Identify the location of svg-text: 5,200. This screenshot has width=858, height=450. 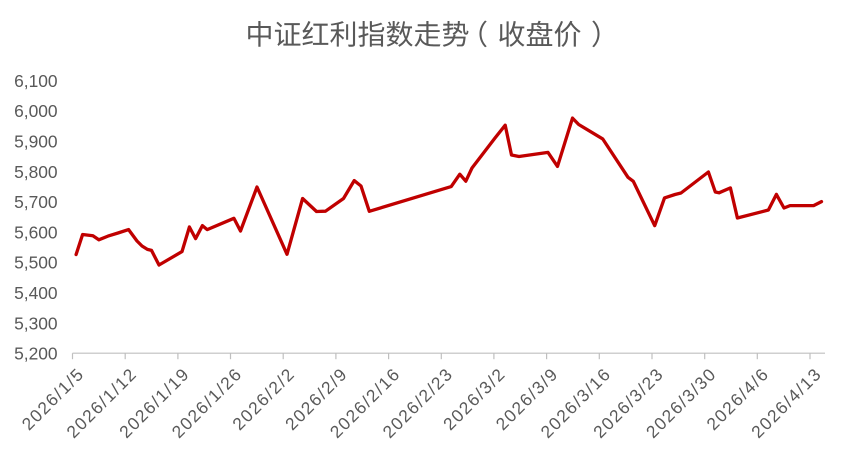
(36, 354).